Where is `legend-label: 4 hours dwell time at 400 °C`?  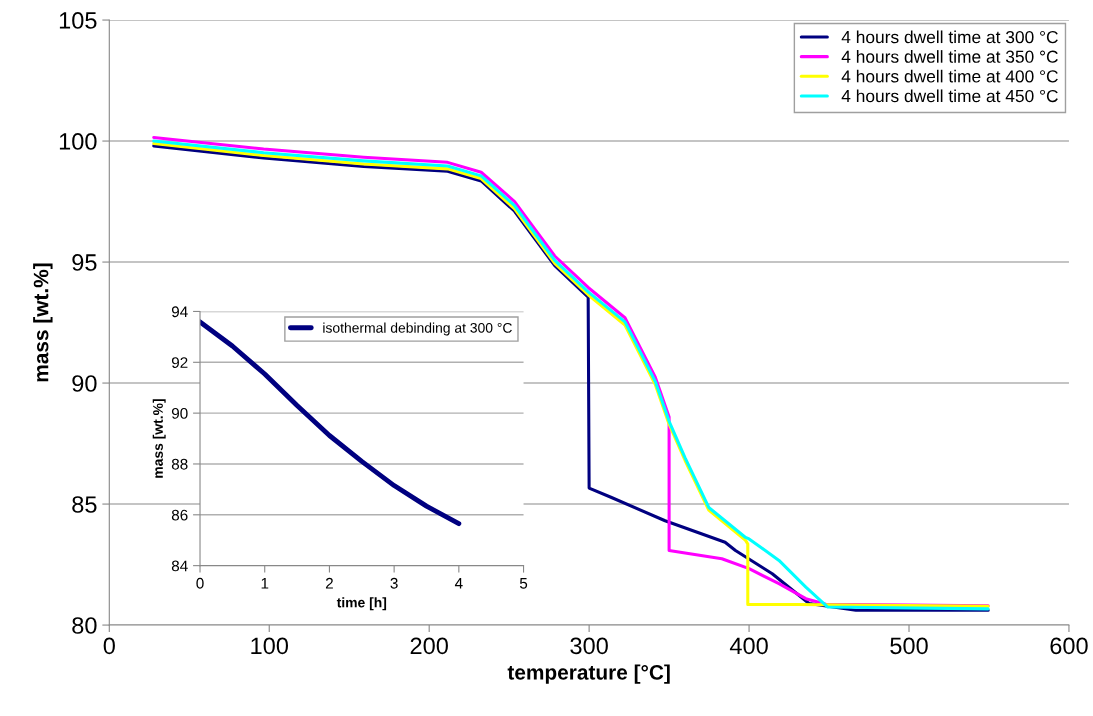
legend-label: 4 hours dwell time at 400 °C is located at coordinates (949, 76).